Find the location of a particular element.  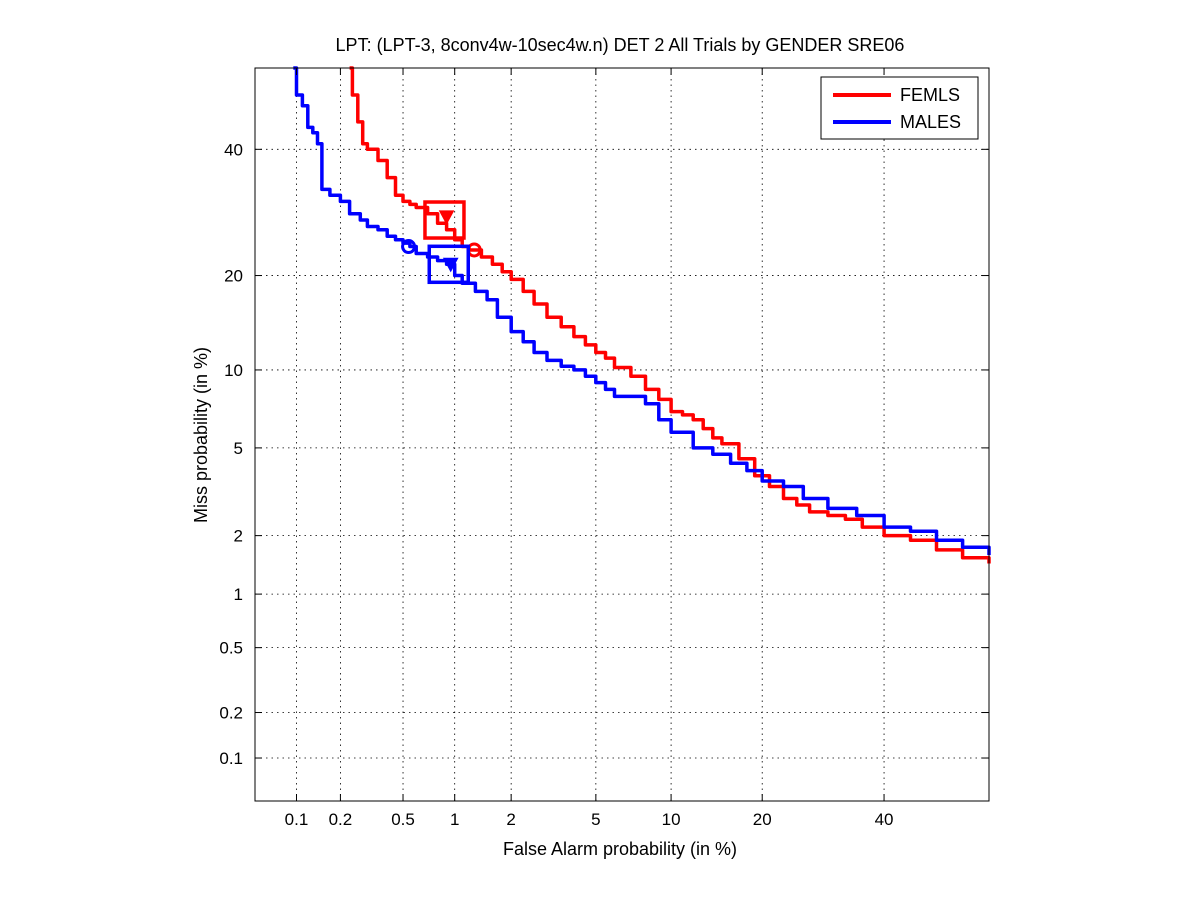

x-tick-label: 0.5 is located at coordinates (403, 819).